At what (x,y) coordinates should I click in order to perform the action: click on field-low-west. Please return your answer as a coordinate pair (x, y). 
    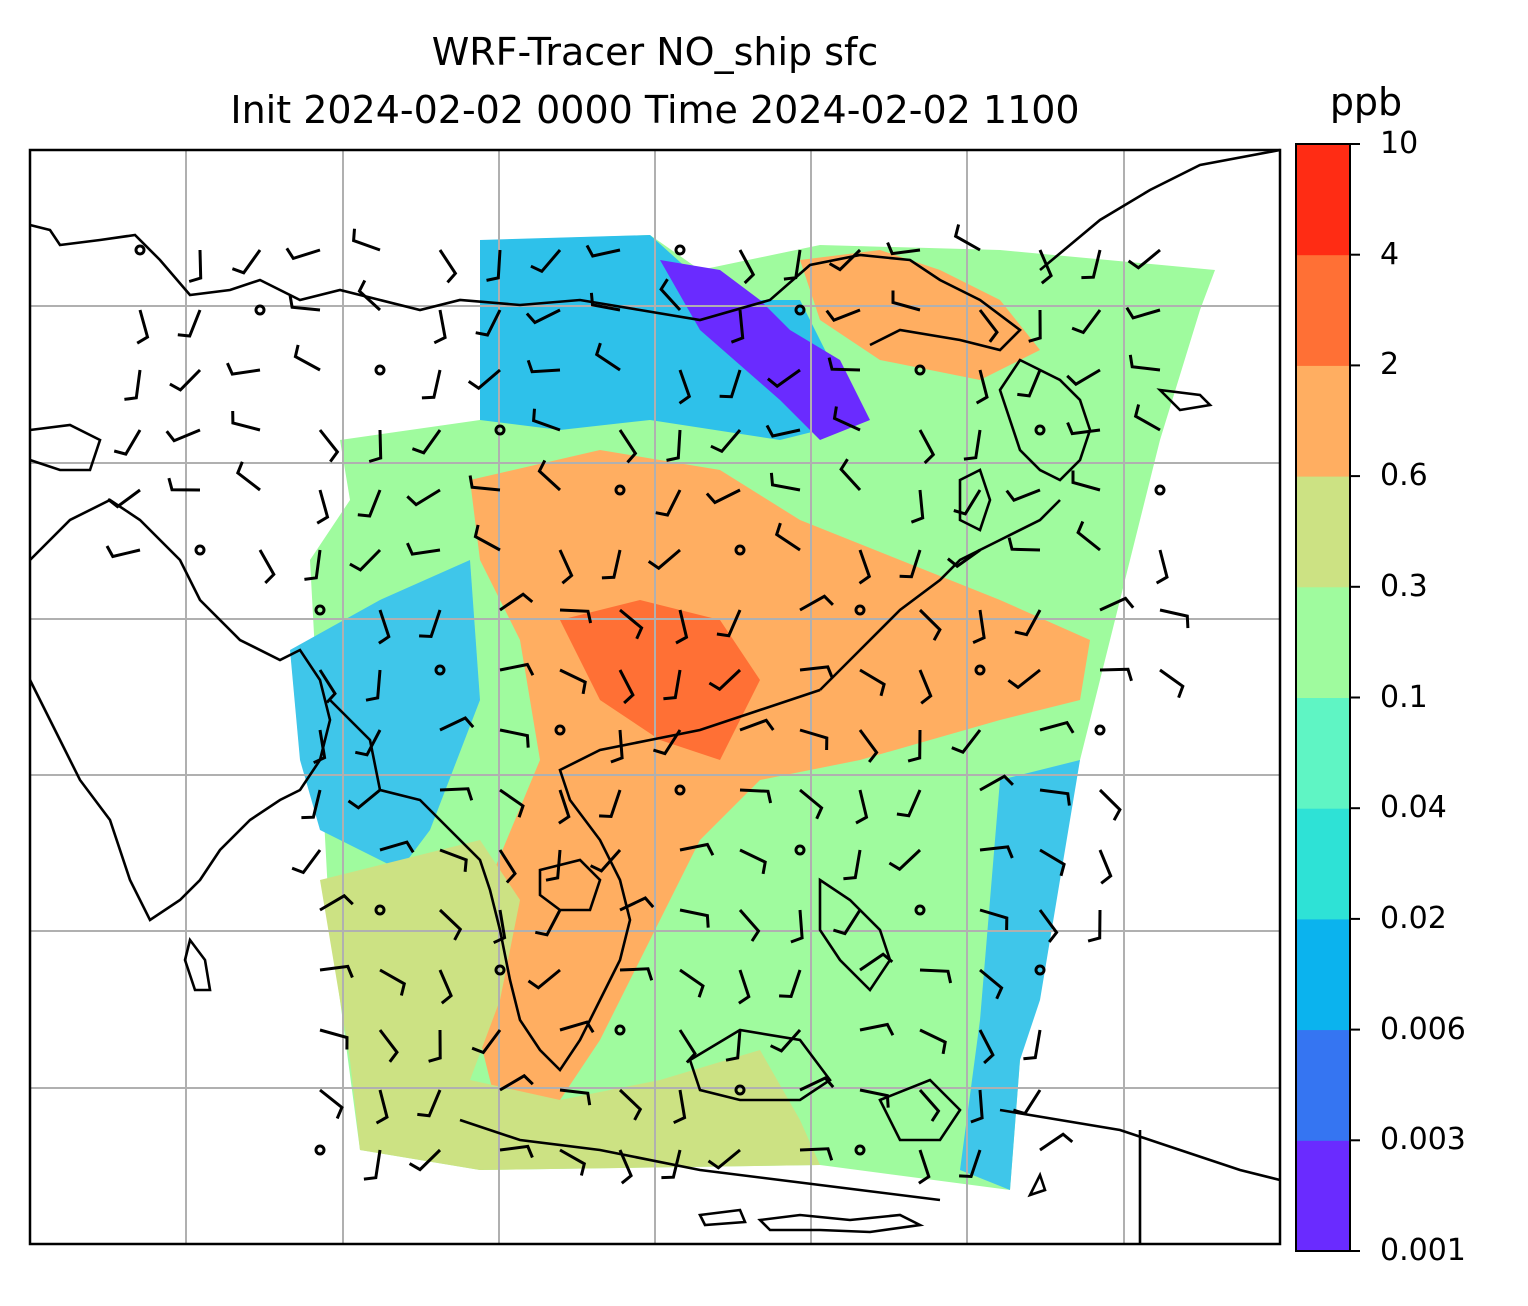
    Looking at the image, I should click on (385, 715).